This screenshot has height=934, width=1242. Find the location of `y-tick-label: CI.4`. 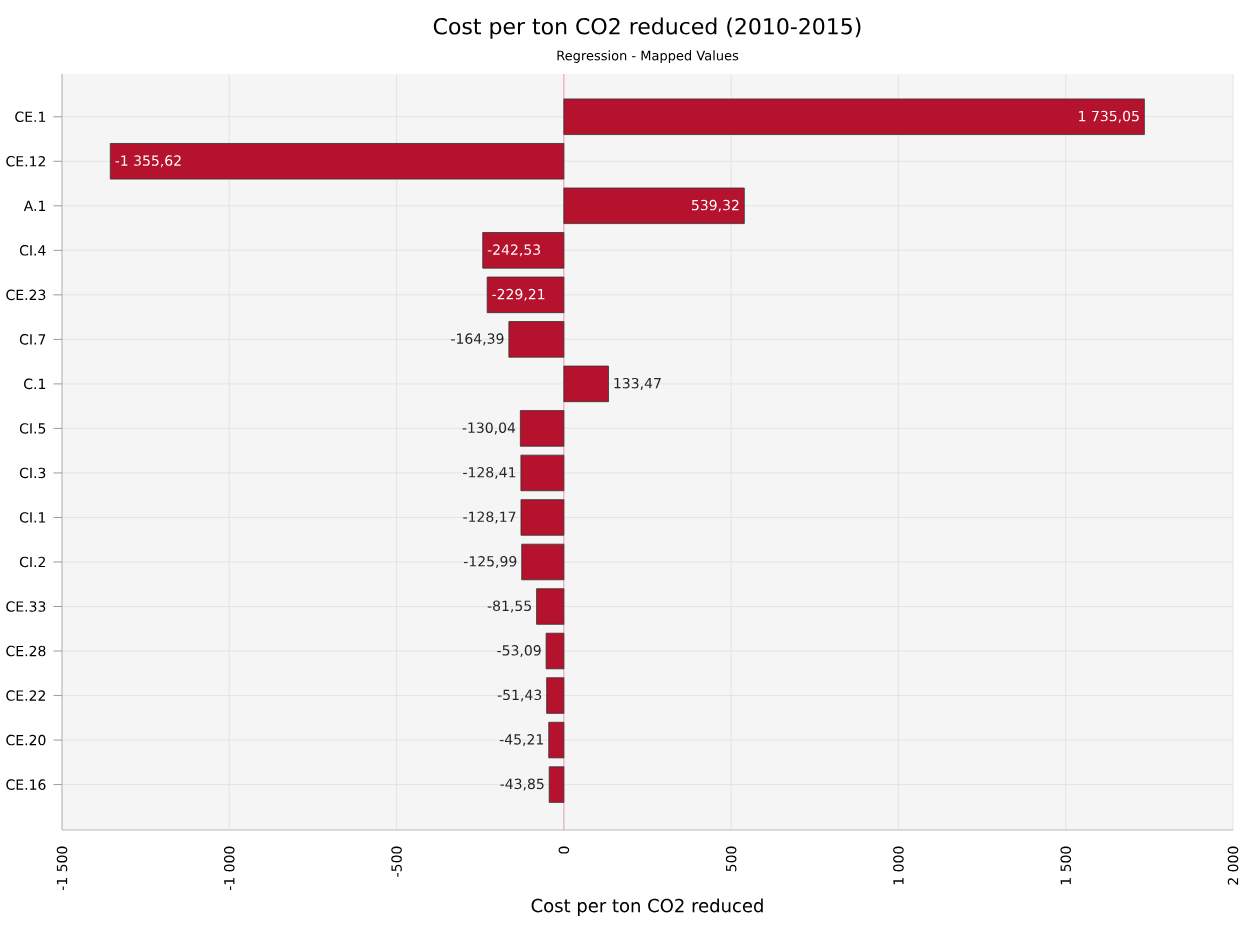

y-tick-label: CI.4 is located at coordinates (32, 250).